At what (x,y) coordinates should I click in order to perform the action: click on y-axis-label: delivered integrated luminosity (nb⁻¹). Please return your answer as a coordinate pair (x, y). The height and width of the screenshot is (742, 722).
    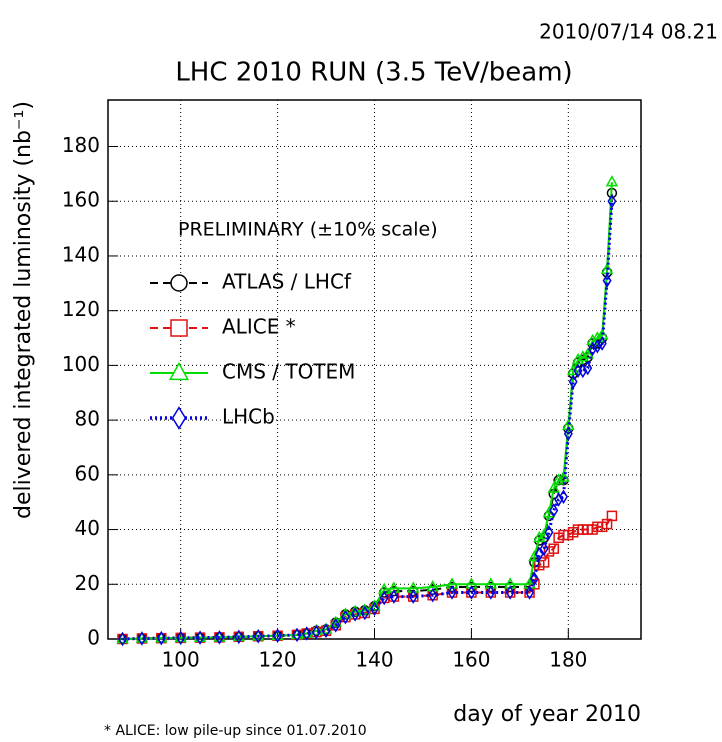
    Looking at the image, I should click on (23, 310).